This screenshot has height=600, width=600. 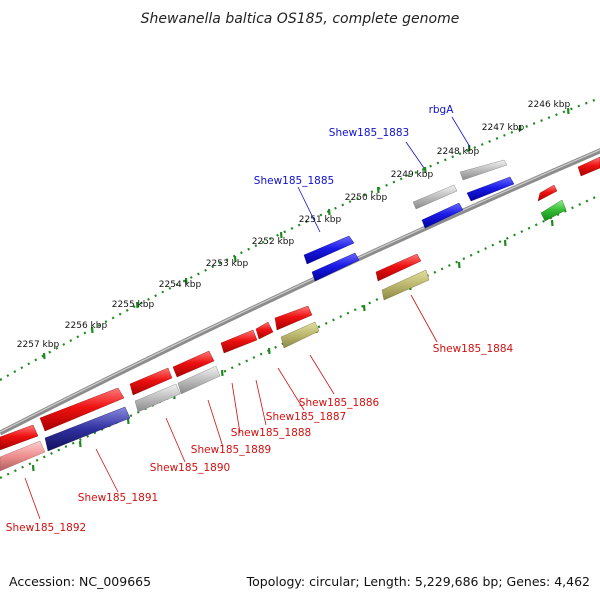 I want to click on tick-label: 2248 kbp, so click(x=458, y=152).